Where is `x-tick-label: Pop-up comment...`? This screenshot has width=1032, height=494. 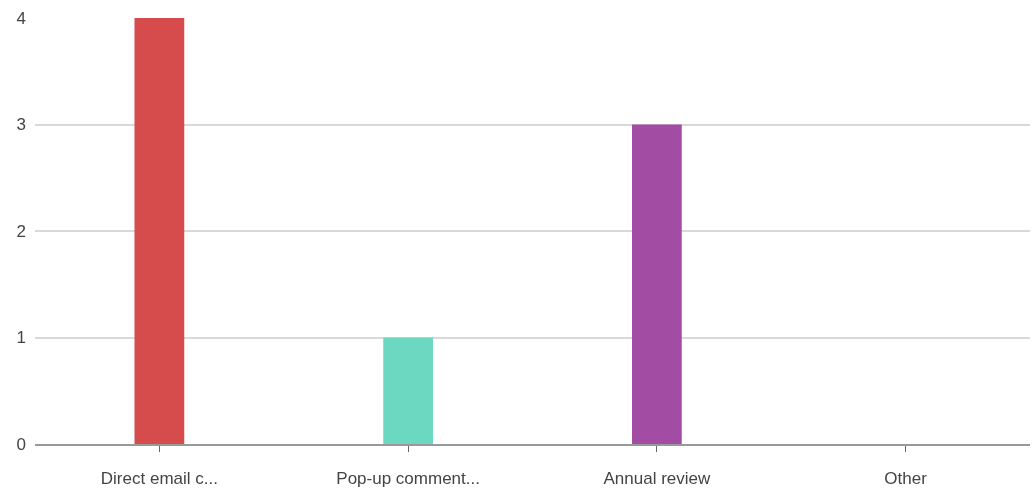 x-tick-label: Pop-up comment... is located at coordinates (408, 479).